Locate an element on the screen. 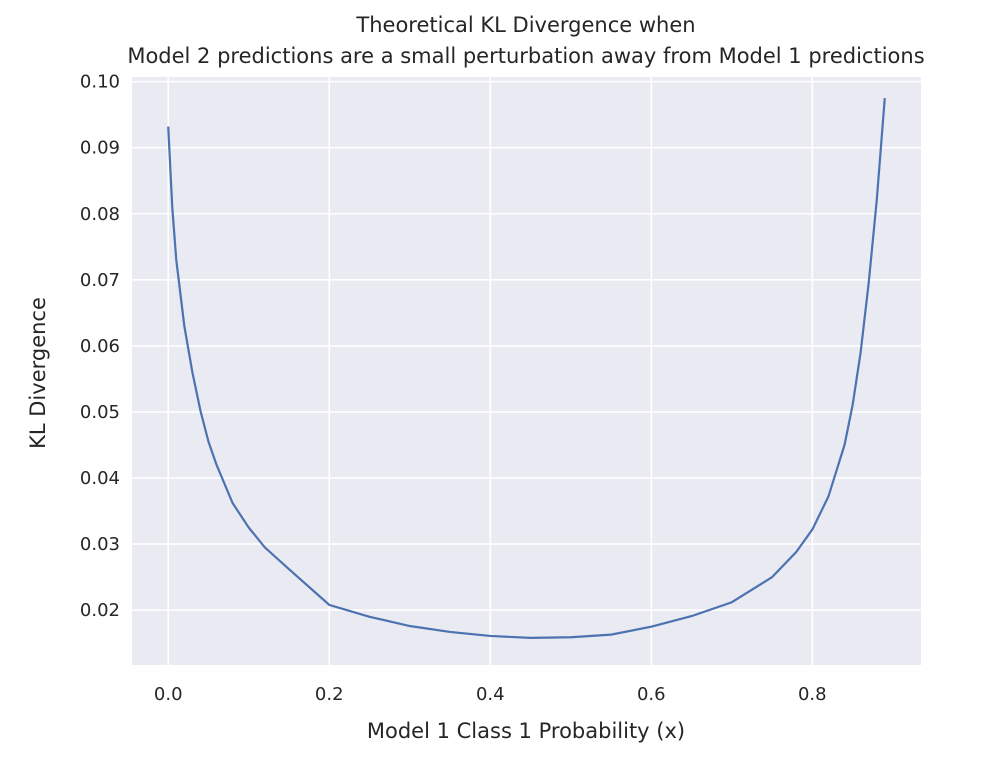 This screenshot has height=770, width=984. x-axis-label: Model 1 Class 1 Probability (x) is located at coordinates (526, 731).